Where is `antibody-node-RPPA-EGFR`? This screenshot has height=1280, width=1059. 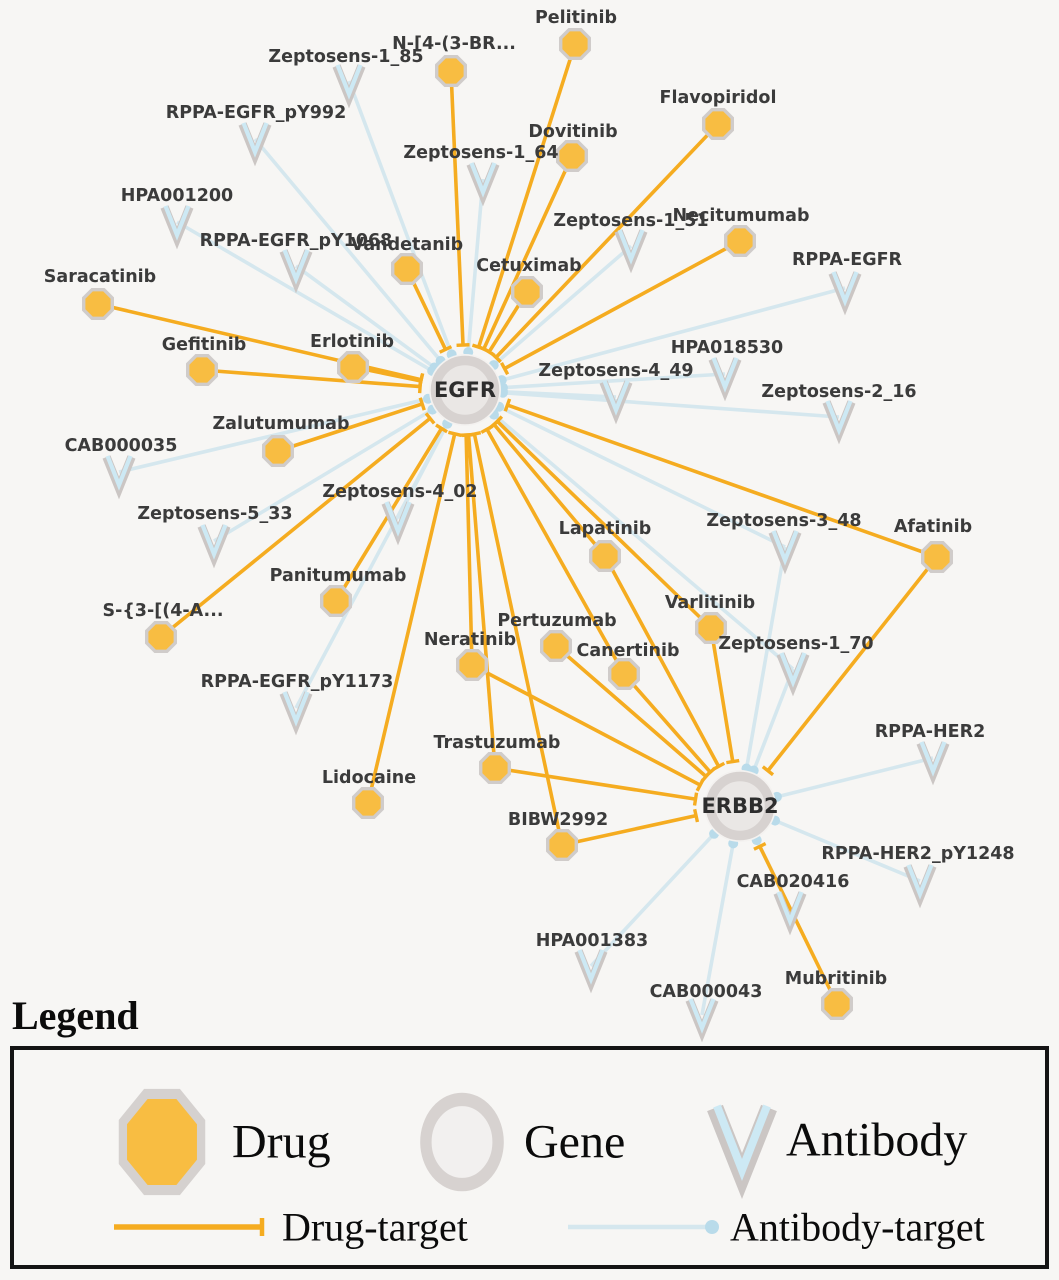 antibody-node-RPPA-EGFR is located at coordinates (845, 293).